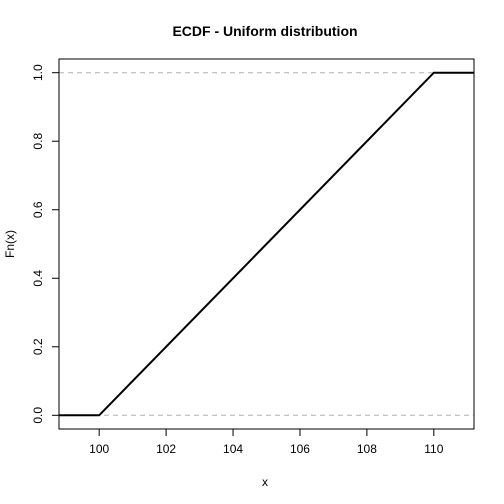  What do you see at coordinates (45, 244) in the screenshot?
I see `y-axis: 0.0 0.2 0.4 0.6 0.8 1.0` at bounding box center [45, 244].